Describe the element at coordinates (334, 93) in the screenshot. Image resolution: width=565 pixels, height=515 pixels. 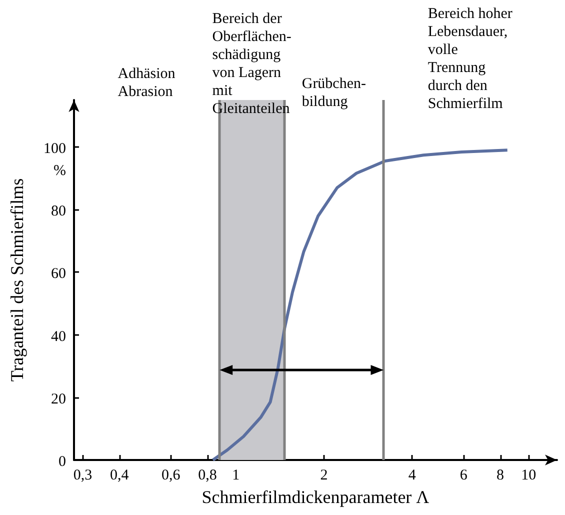
I see `annotation: Grübchen- bildung` at that location.